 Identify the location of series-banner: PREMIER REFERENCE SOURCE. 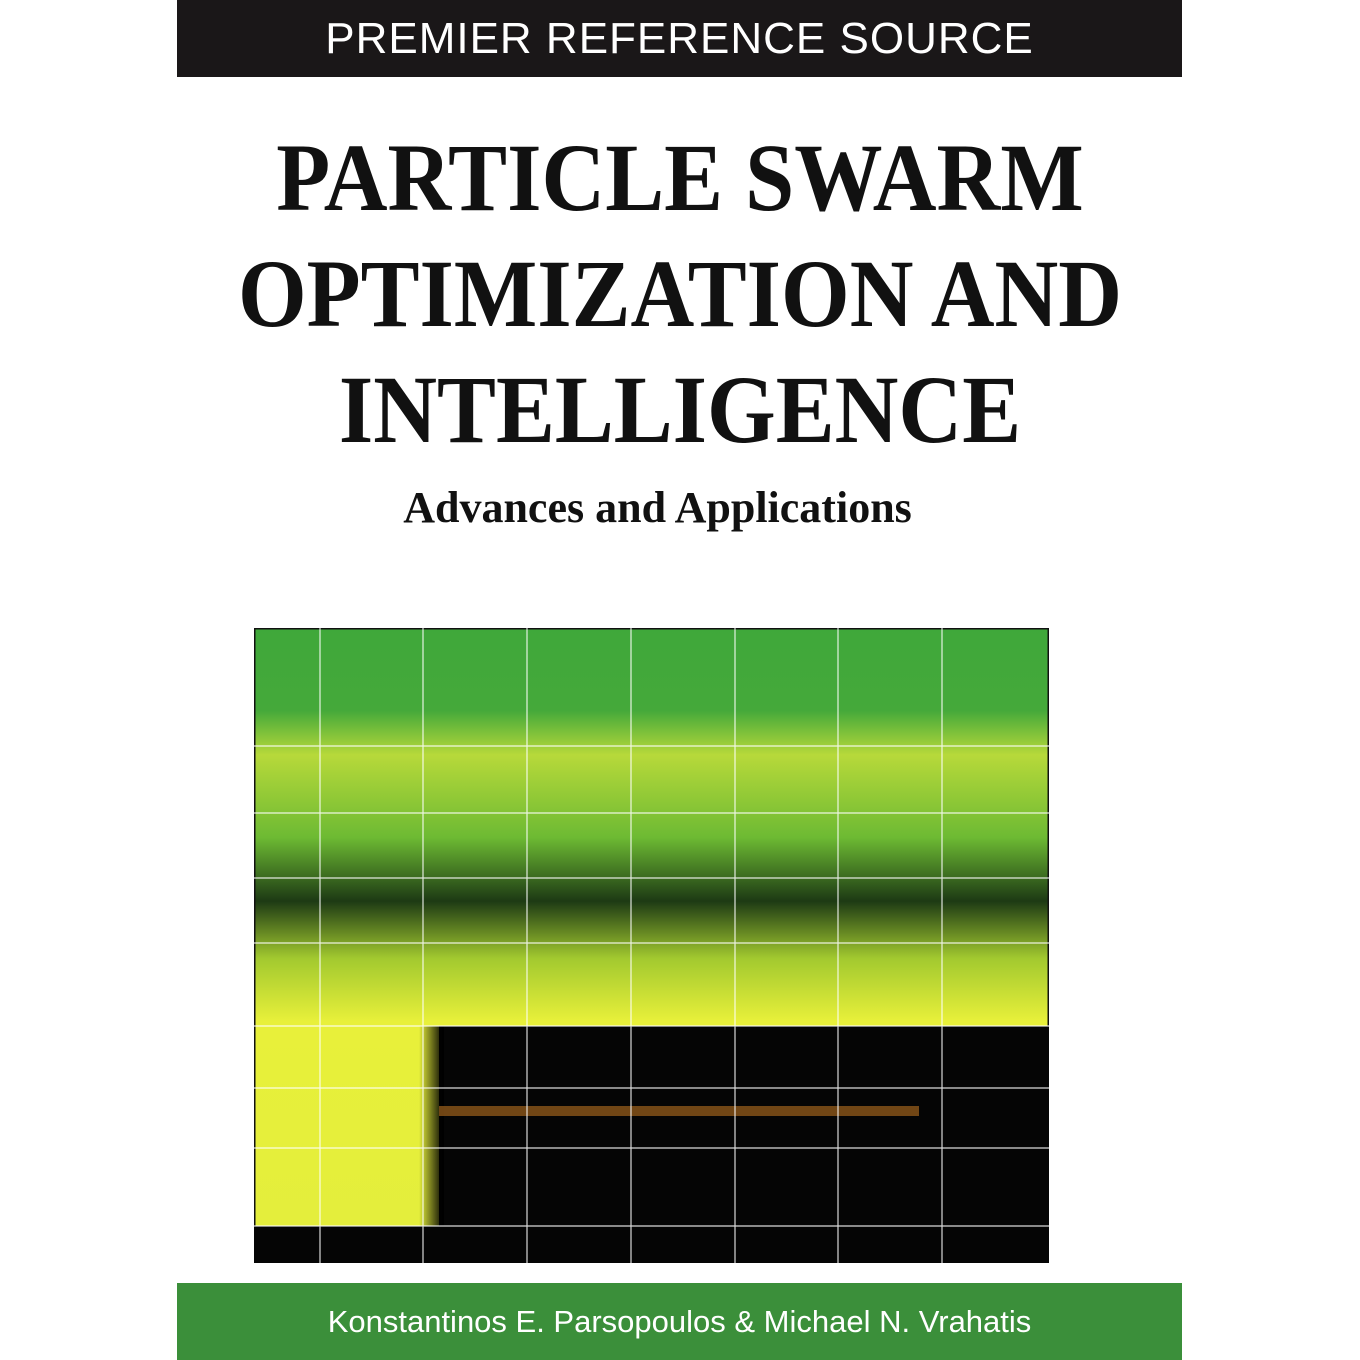
(679, 38).